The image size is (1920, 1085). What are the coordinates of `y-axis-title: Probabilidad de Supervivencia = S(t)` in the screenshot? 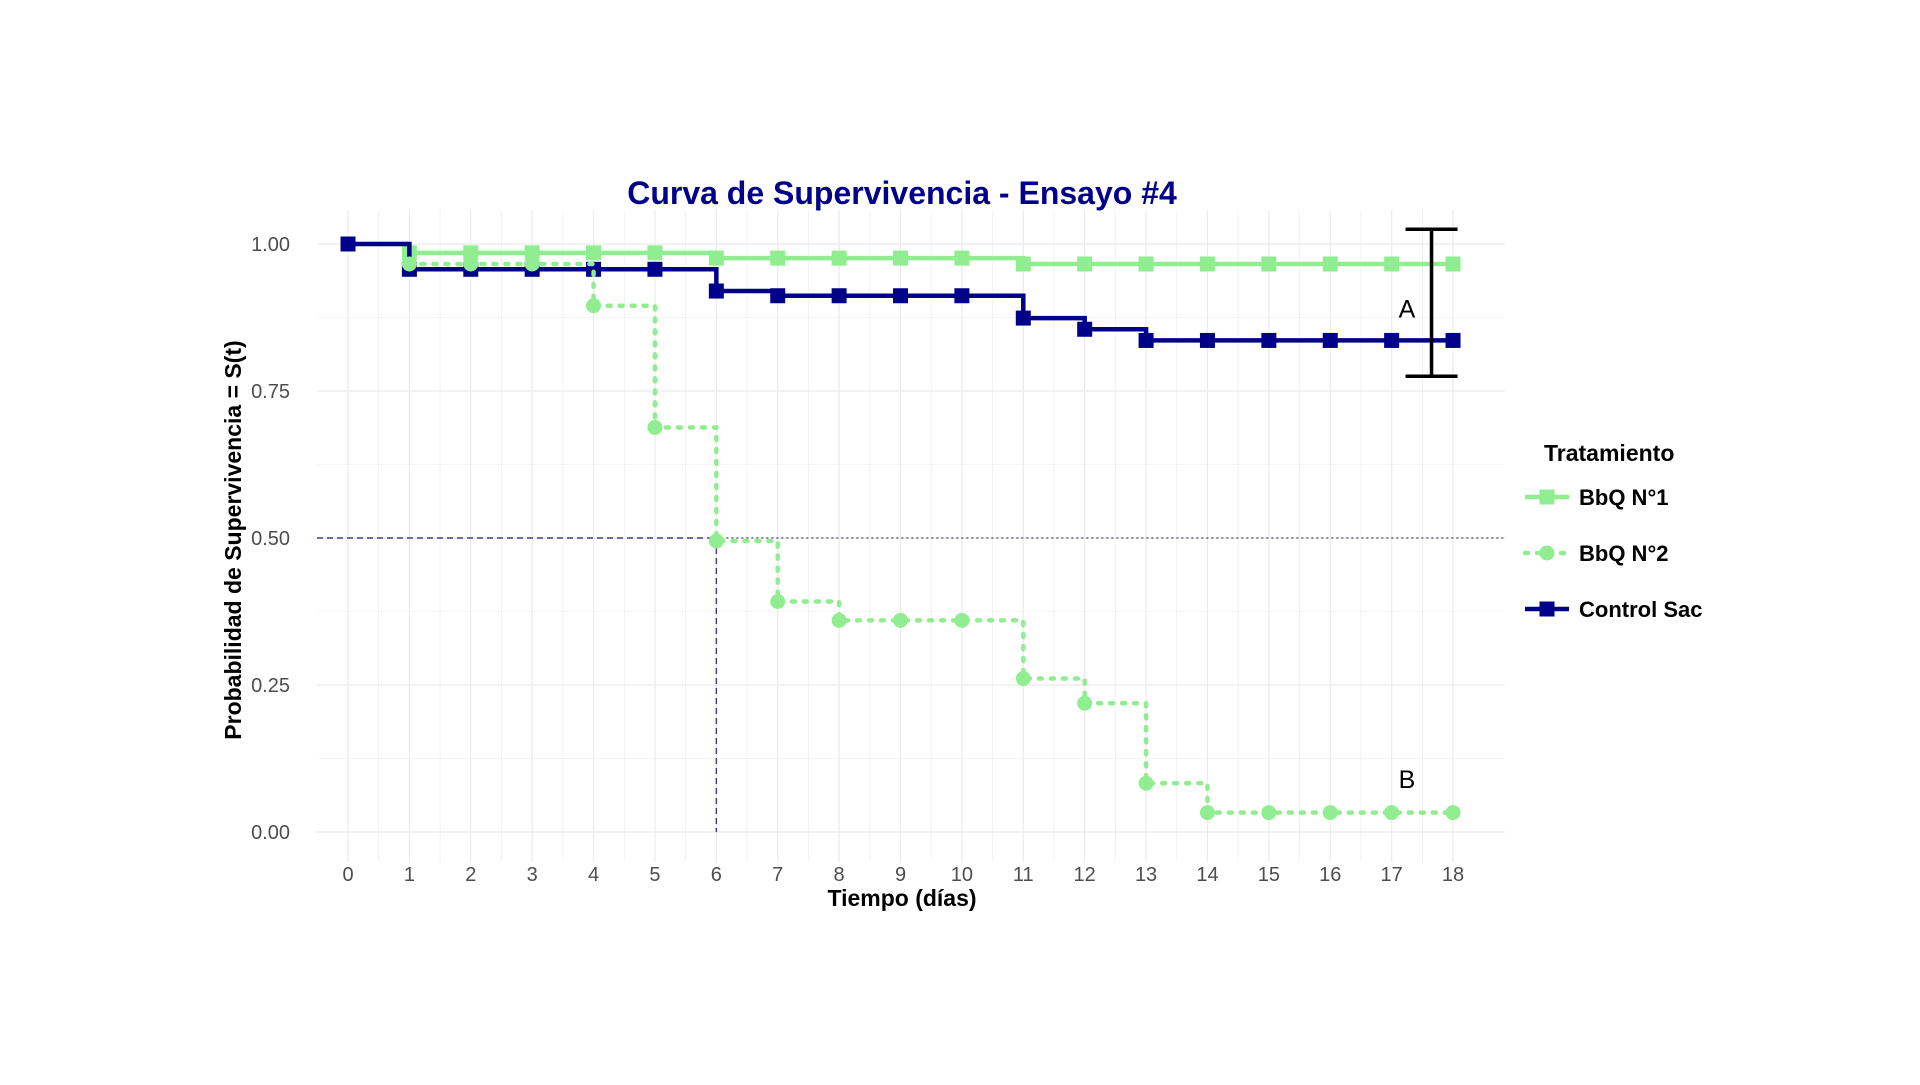 It's located at (233, 539).